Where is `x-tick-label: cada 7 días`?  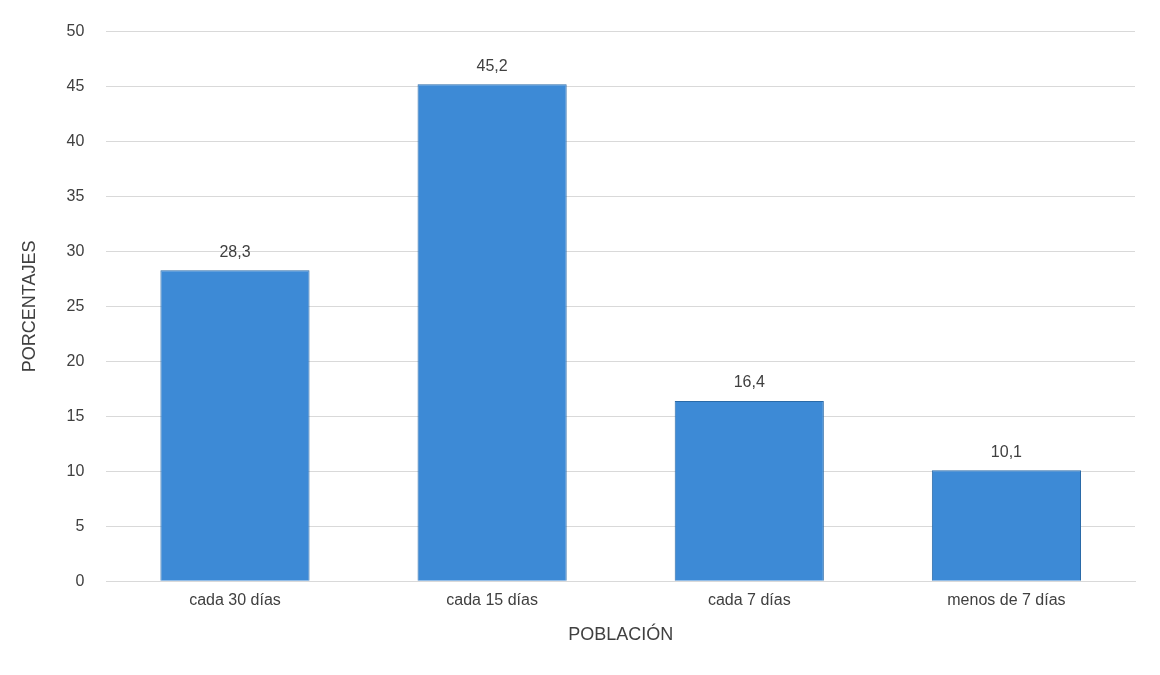
x-tick-label: cada 7 días is located at coordinates (749, 600).